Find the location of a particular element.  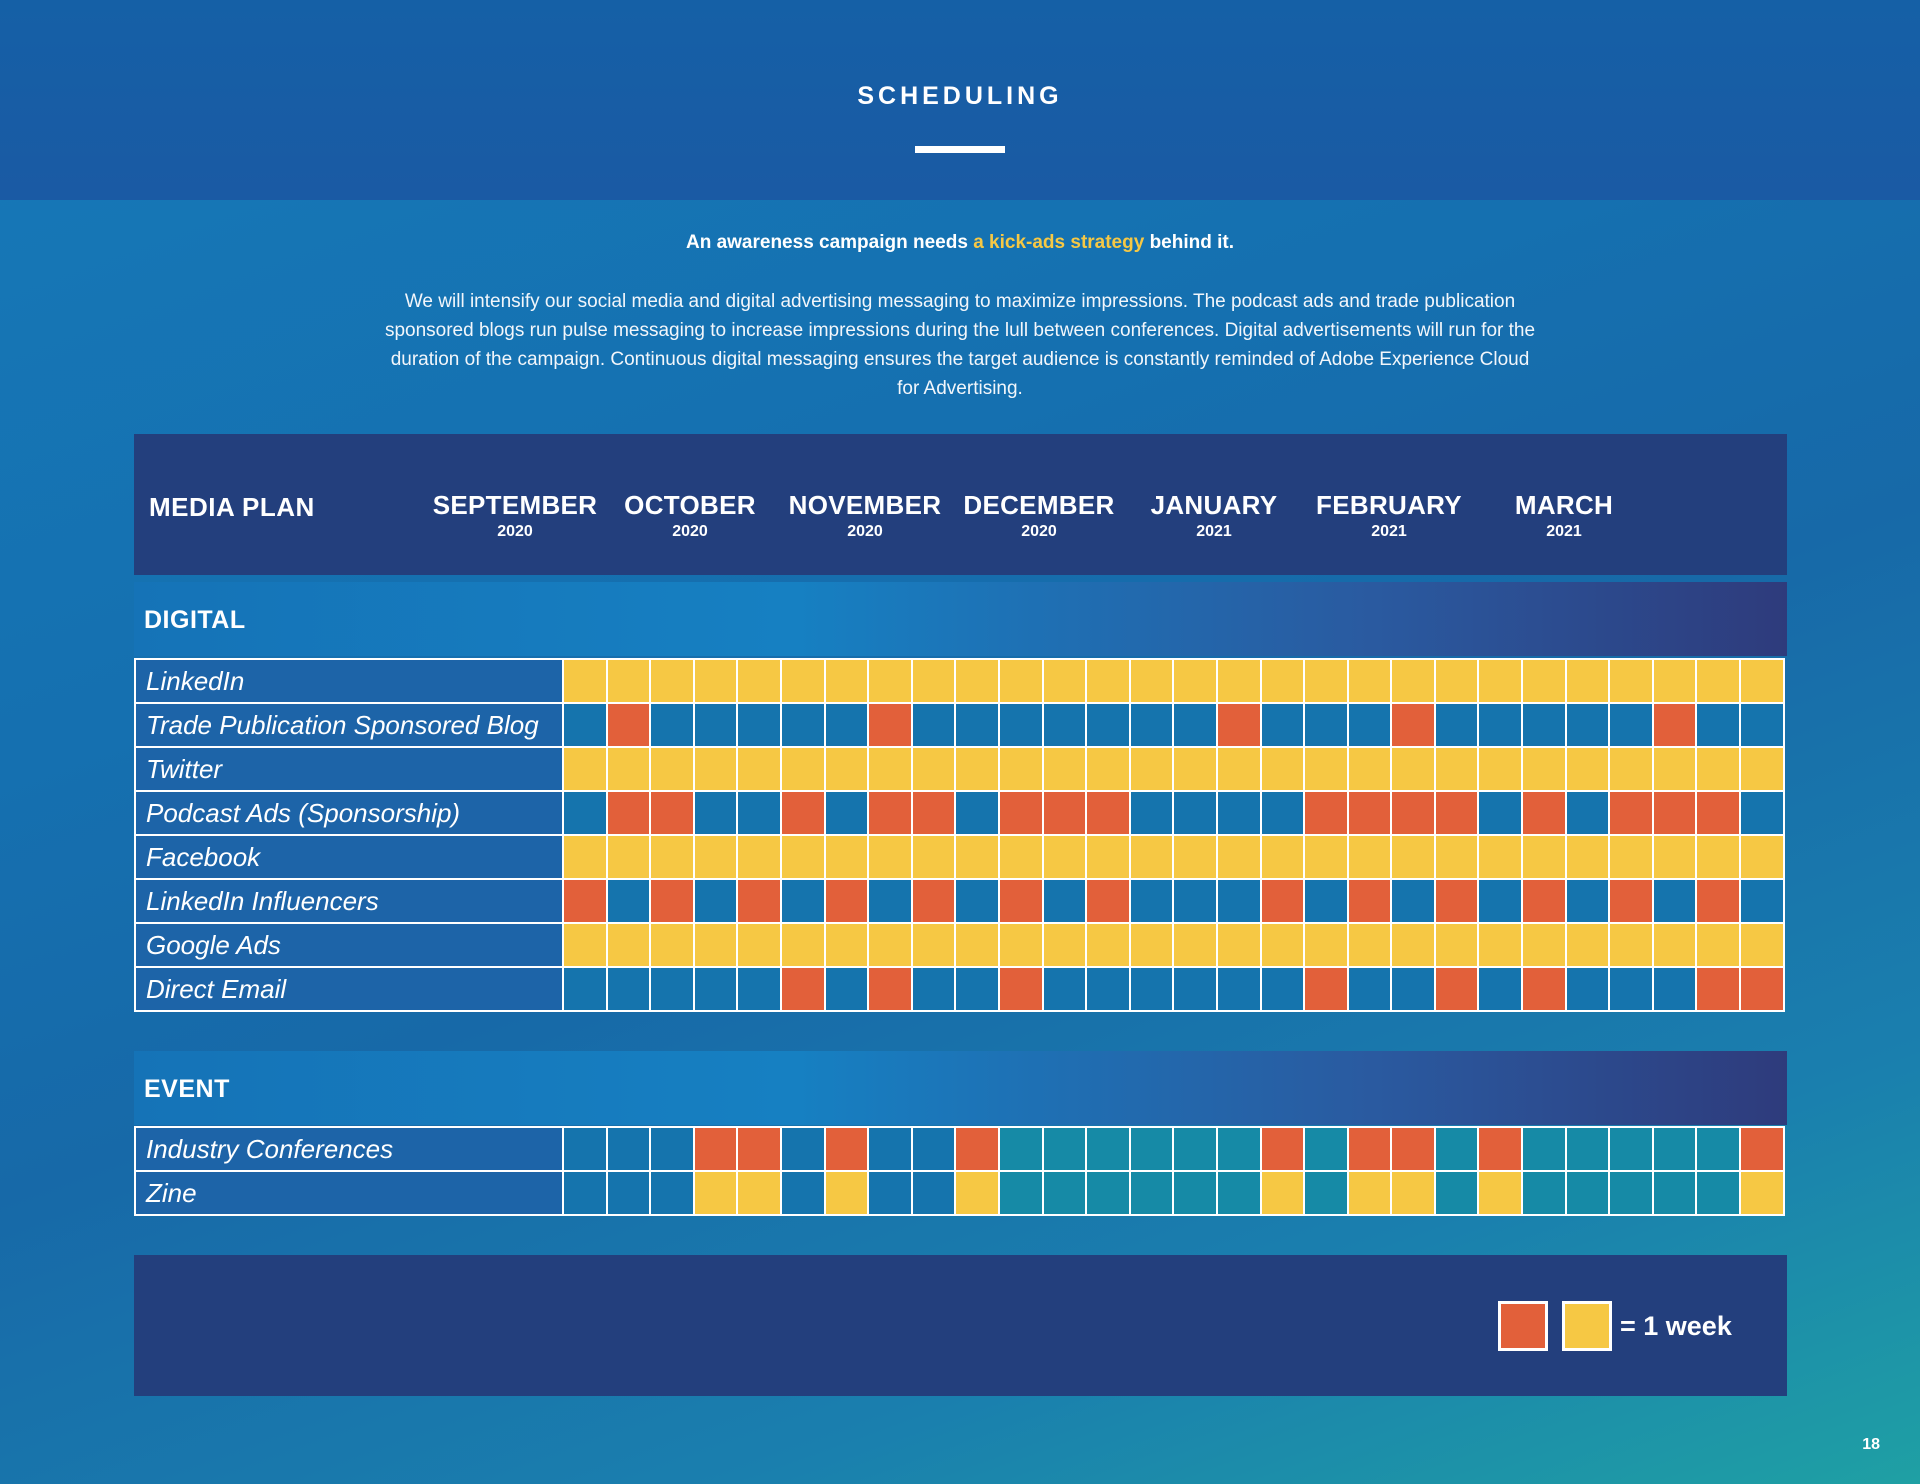

section-bar-event: EVENT is located at coordinates (960, 1088).